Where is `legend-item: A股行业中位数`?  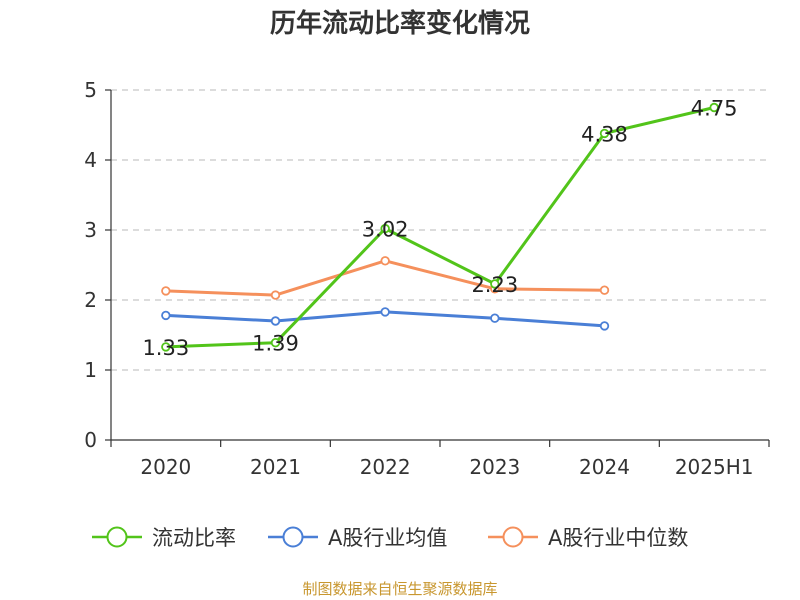 legend-item: A股行业中位数 is located at coordinates (588, 538).